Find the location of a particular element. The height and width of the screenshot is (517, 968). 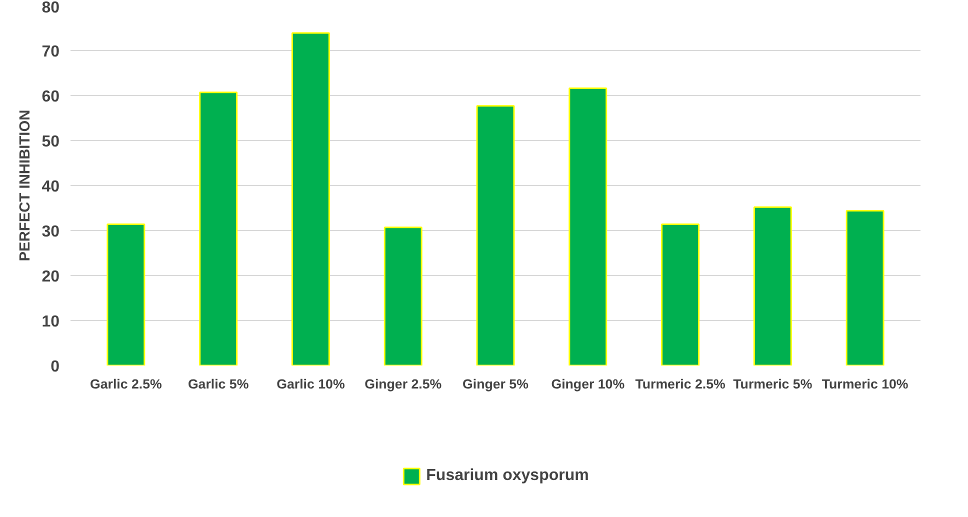

x-tick-label: Turmeric 2.5% is located at coordinates (680, 384).